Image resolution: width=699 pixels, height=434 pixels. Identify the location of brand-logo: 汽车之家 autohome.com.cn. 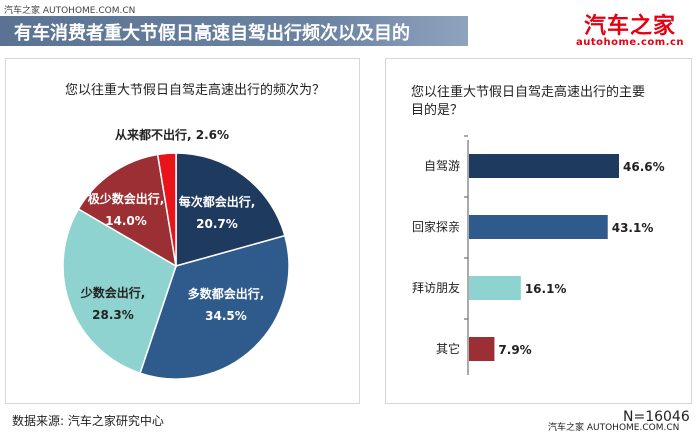
(630, 28).